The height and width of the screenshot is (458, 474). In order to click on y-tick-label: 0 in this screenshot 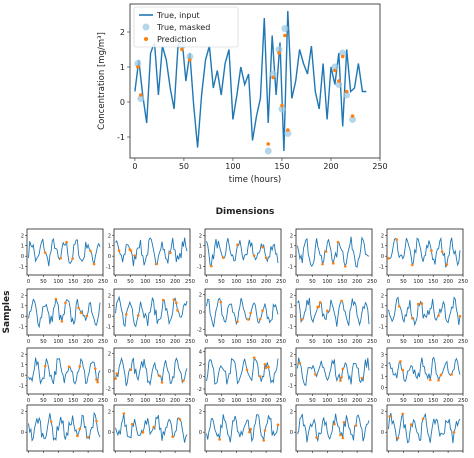, I will do `click(122, 102)`.